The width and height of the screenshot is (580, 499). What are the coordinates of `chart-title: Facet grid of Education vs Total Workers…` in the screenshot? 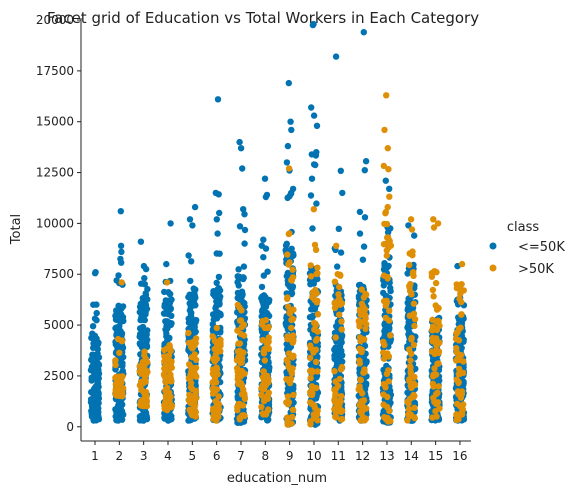 It's located at (263, 18).